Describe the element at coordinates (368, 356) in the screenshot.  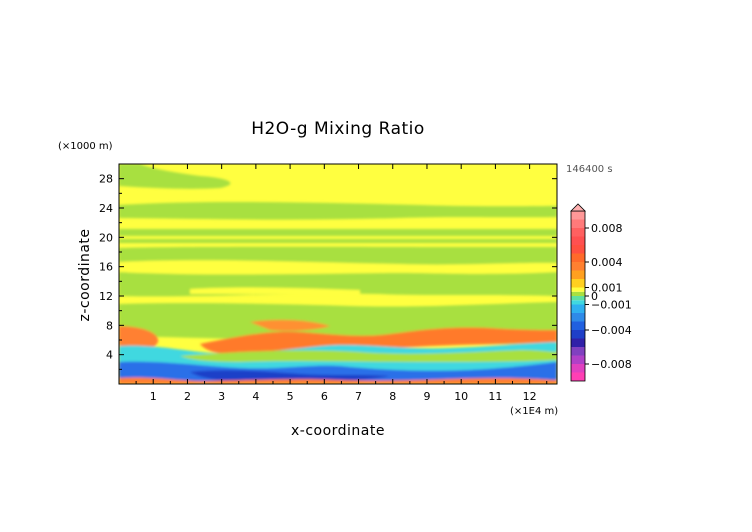
I see `field-region-green-streak` at that location.